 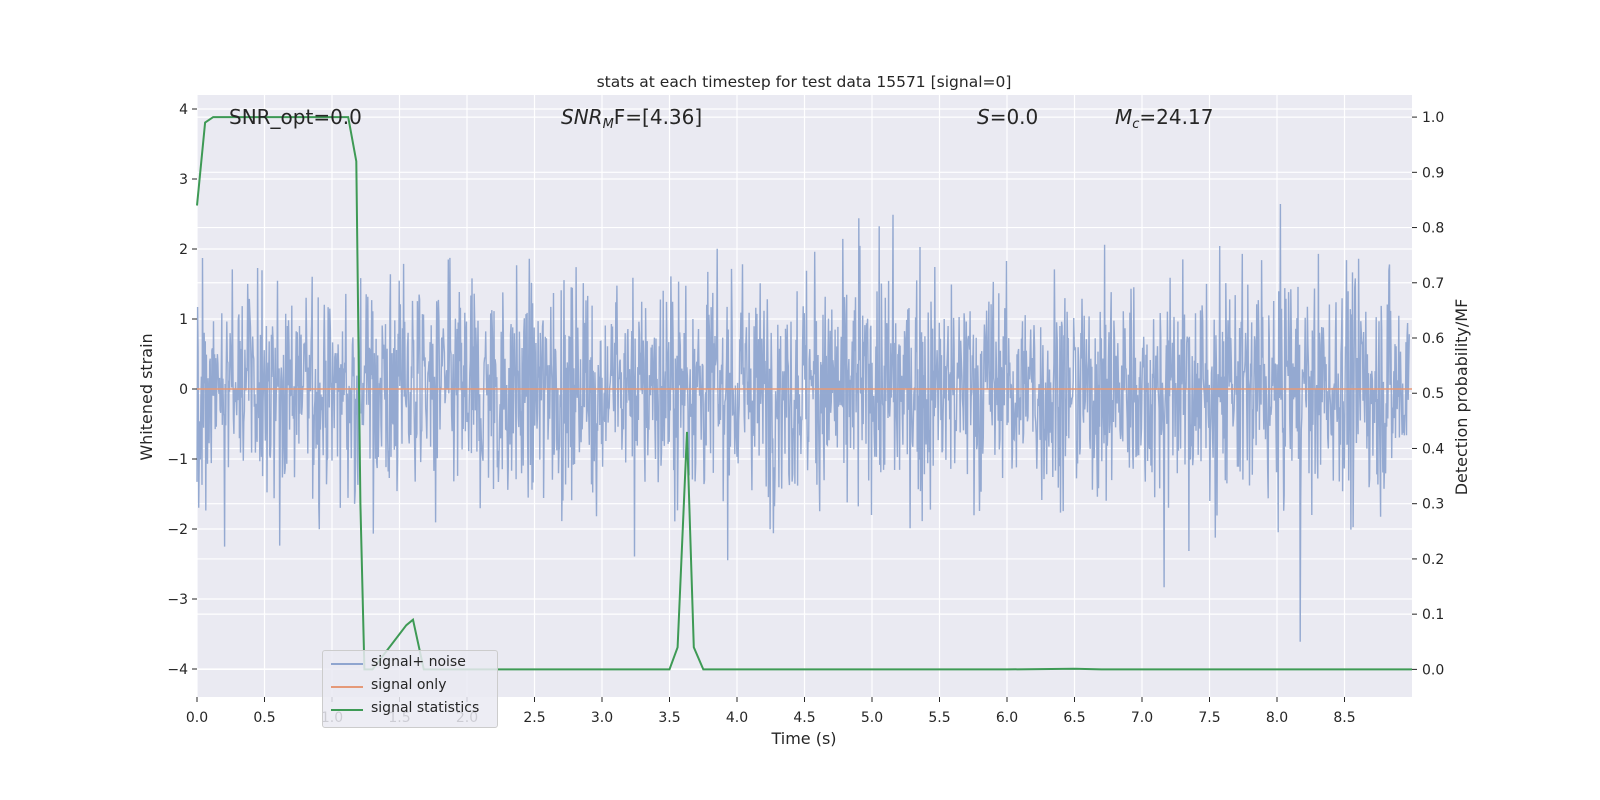 What do you see at coordinates (177, 670) in the screenshot?
I see `y-left-tick-label: −4` at bounding box center [177, 670].